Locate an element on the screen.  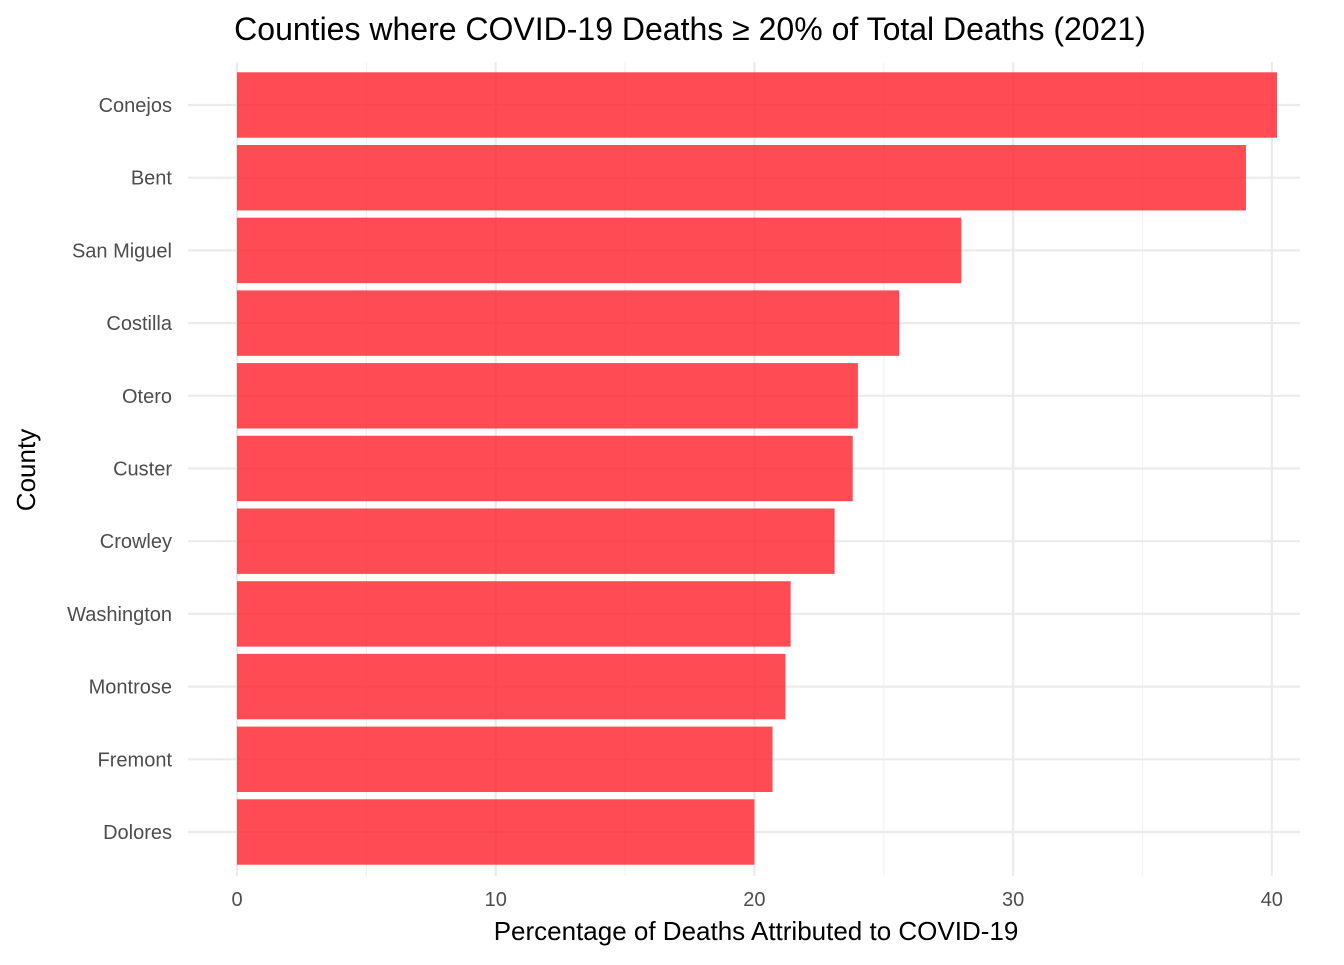
y-tick-label: Bent is located at coordinates (152, 179).